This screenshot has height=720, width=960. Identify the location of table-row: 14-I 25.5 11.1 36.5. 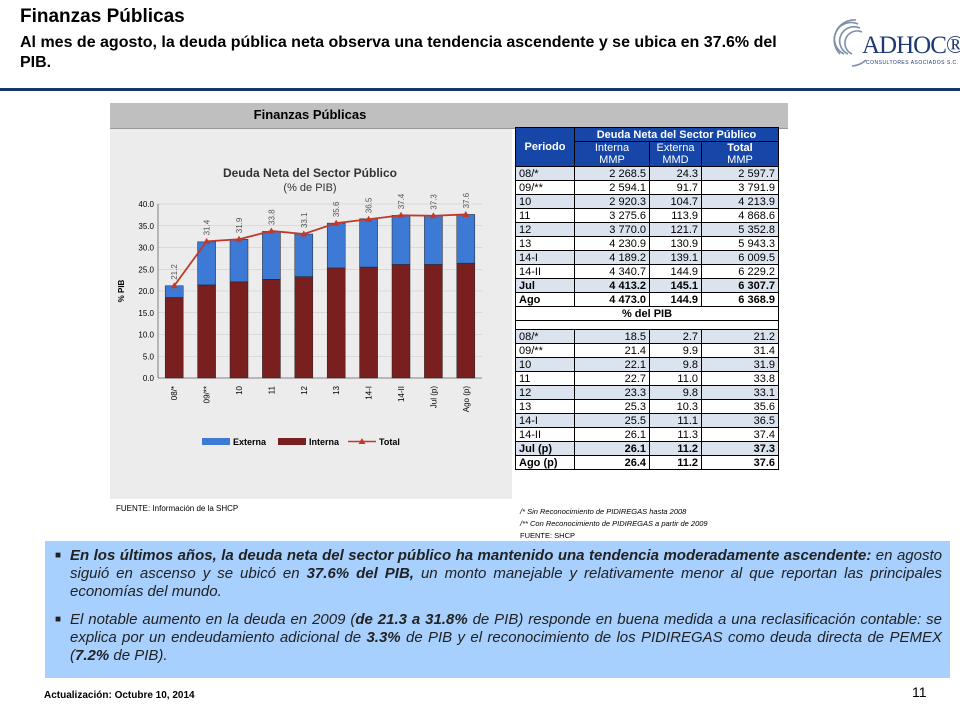
(647, 420).